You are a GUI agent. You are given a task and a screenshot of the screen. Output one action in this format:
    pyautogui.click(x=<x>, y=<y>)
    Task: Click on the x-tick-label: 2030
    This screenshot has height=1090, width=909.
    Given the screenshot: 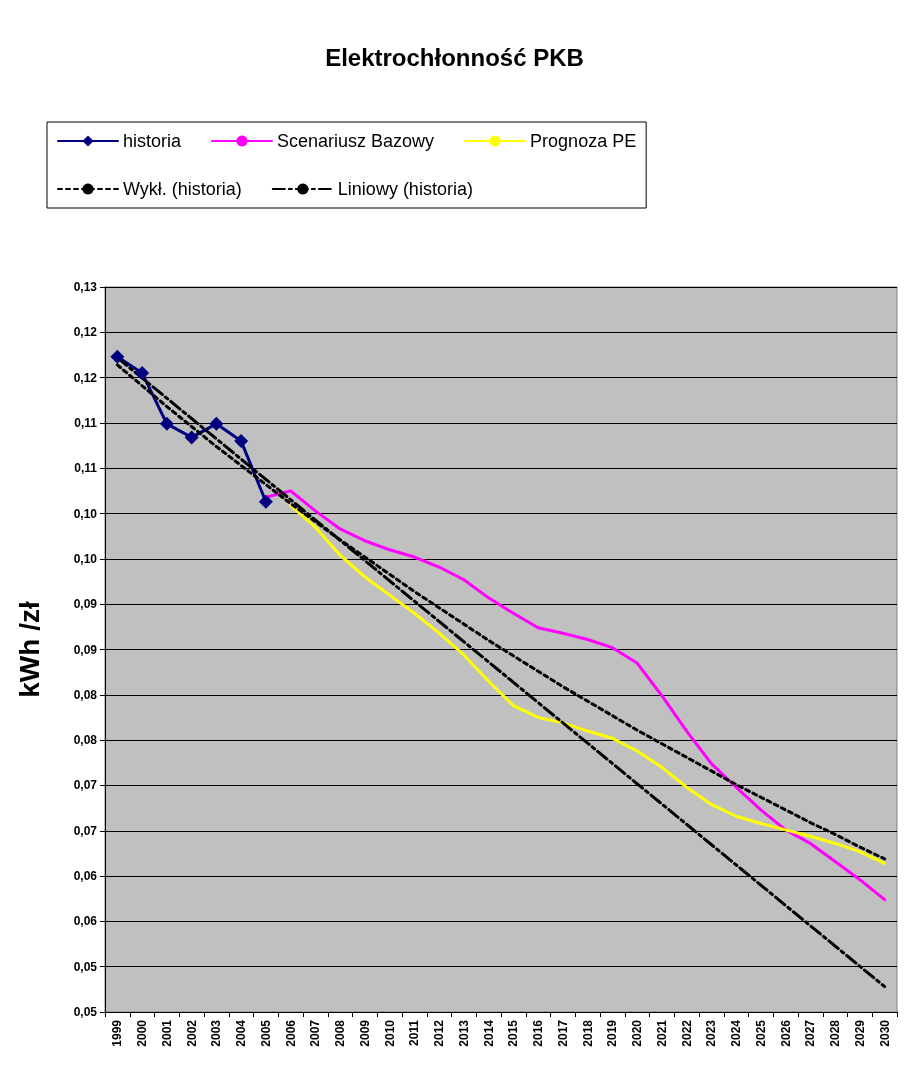 What is the action you would take?
    pyautogui.click(x=884, y=1033)
    